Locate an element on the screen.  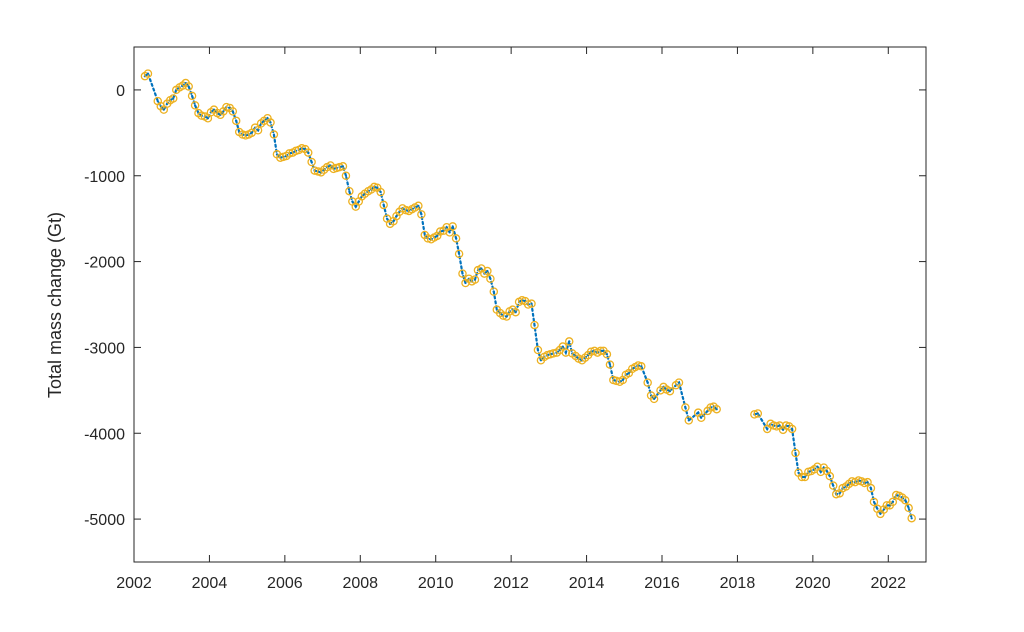
y-tick-label: -2000 is located at coordinates (104, 263).